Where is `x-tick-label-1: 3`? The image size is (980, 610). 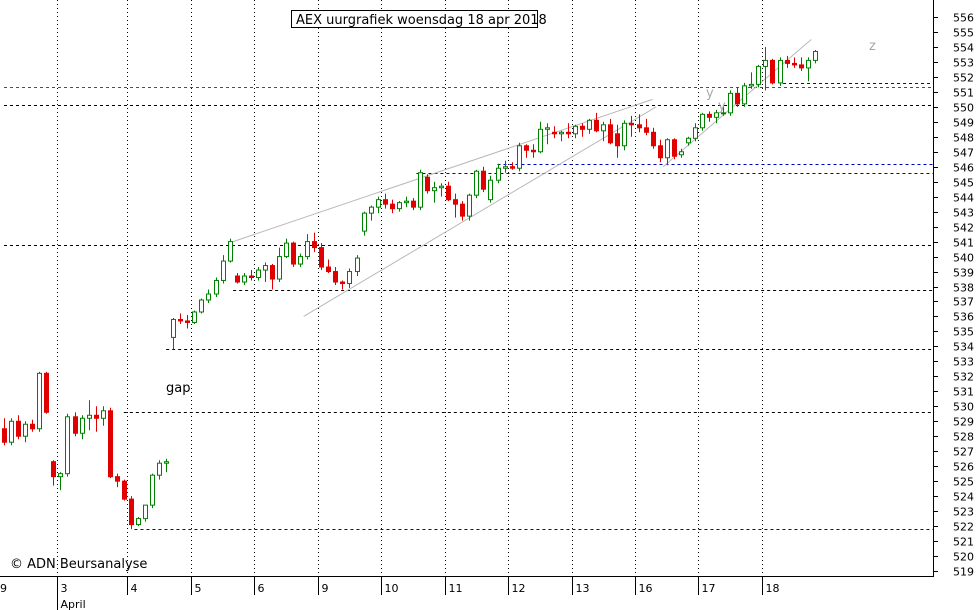 x-tick-label-1: 3 is located at coordinates (64, 588).